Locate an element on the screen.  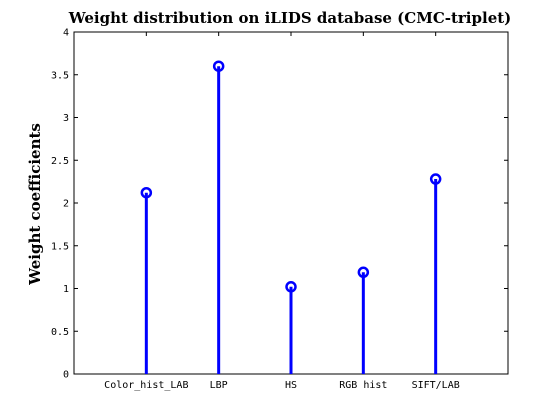
x-tick-label: LBP is located at coordinates (219, 385).